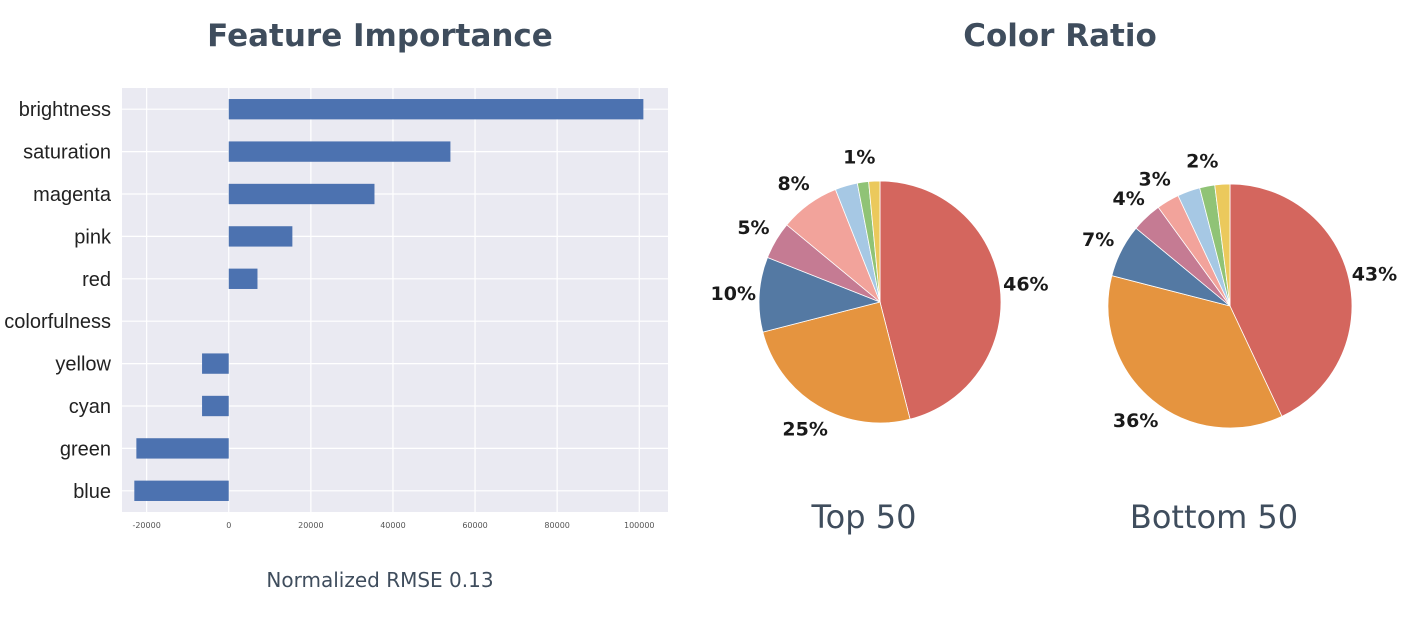  I want to click on x-tick-label: 80000, so click(556, 525).